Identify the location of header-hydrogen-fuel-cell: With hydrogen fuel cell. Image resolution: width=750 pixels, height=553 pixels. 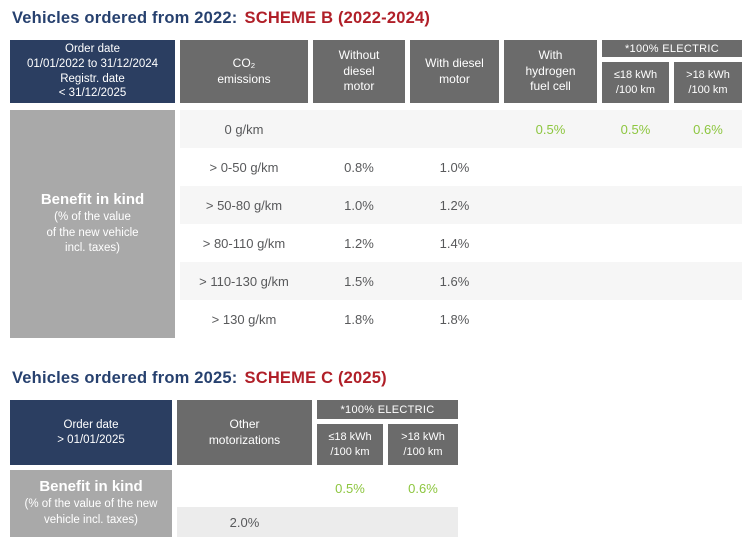
(550, 71).